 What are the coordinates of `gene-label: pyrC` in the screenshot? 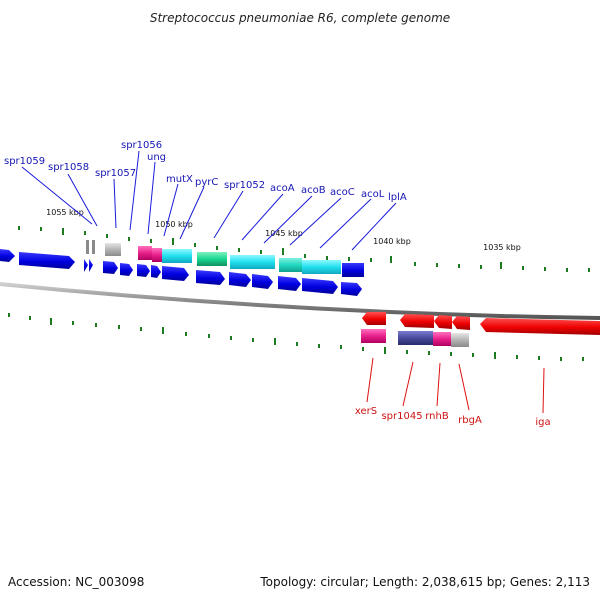 It's located at (206, 182).